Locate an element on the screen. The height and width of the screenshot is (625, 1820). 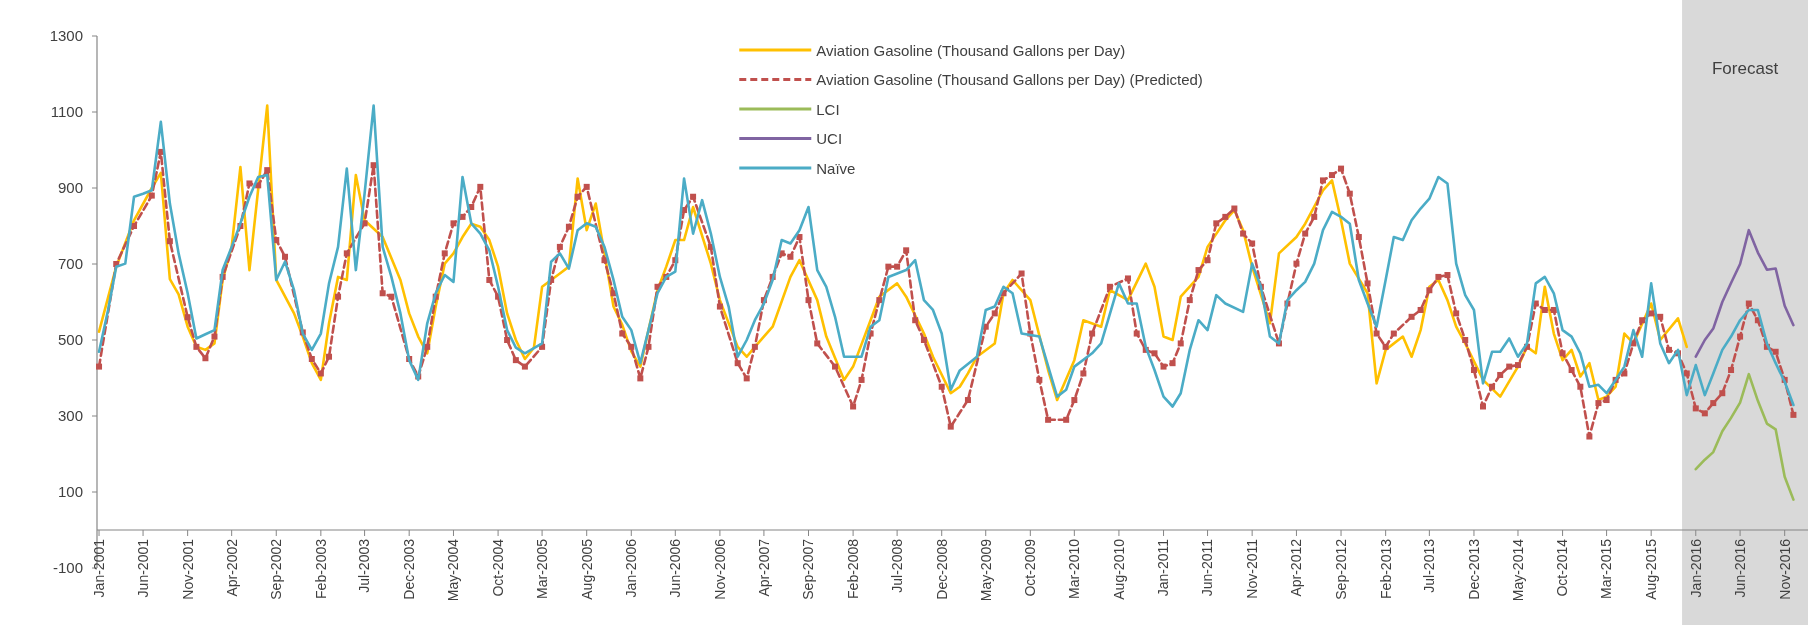
x-tick-label: Dec-2013 is located at coordinates (1473, 569).